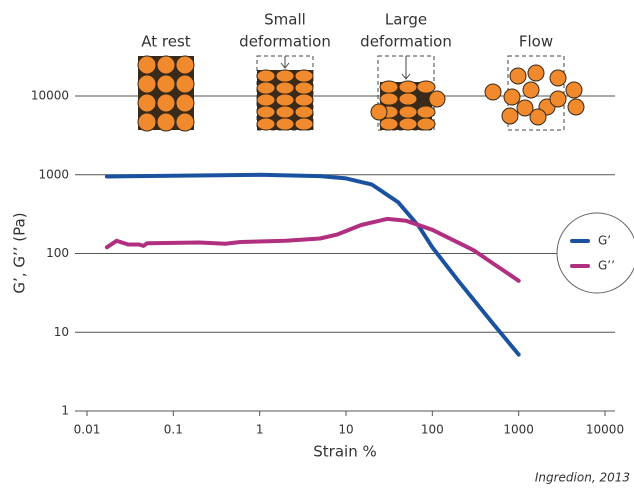 This screenshot has height=489, width=634. I want to click on series-line, so click(312, 249).